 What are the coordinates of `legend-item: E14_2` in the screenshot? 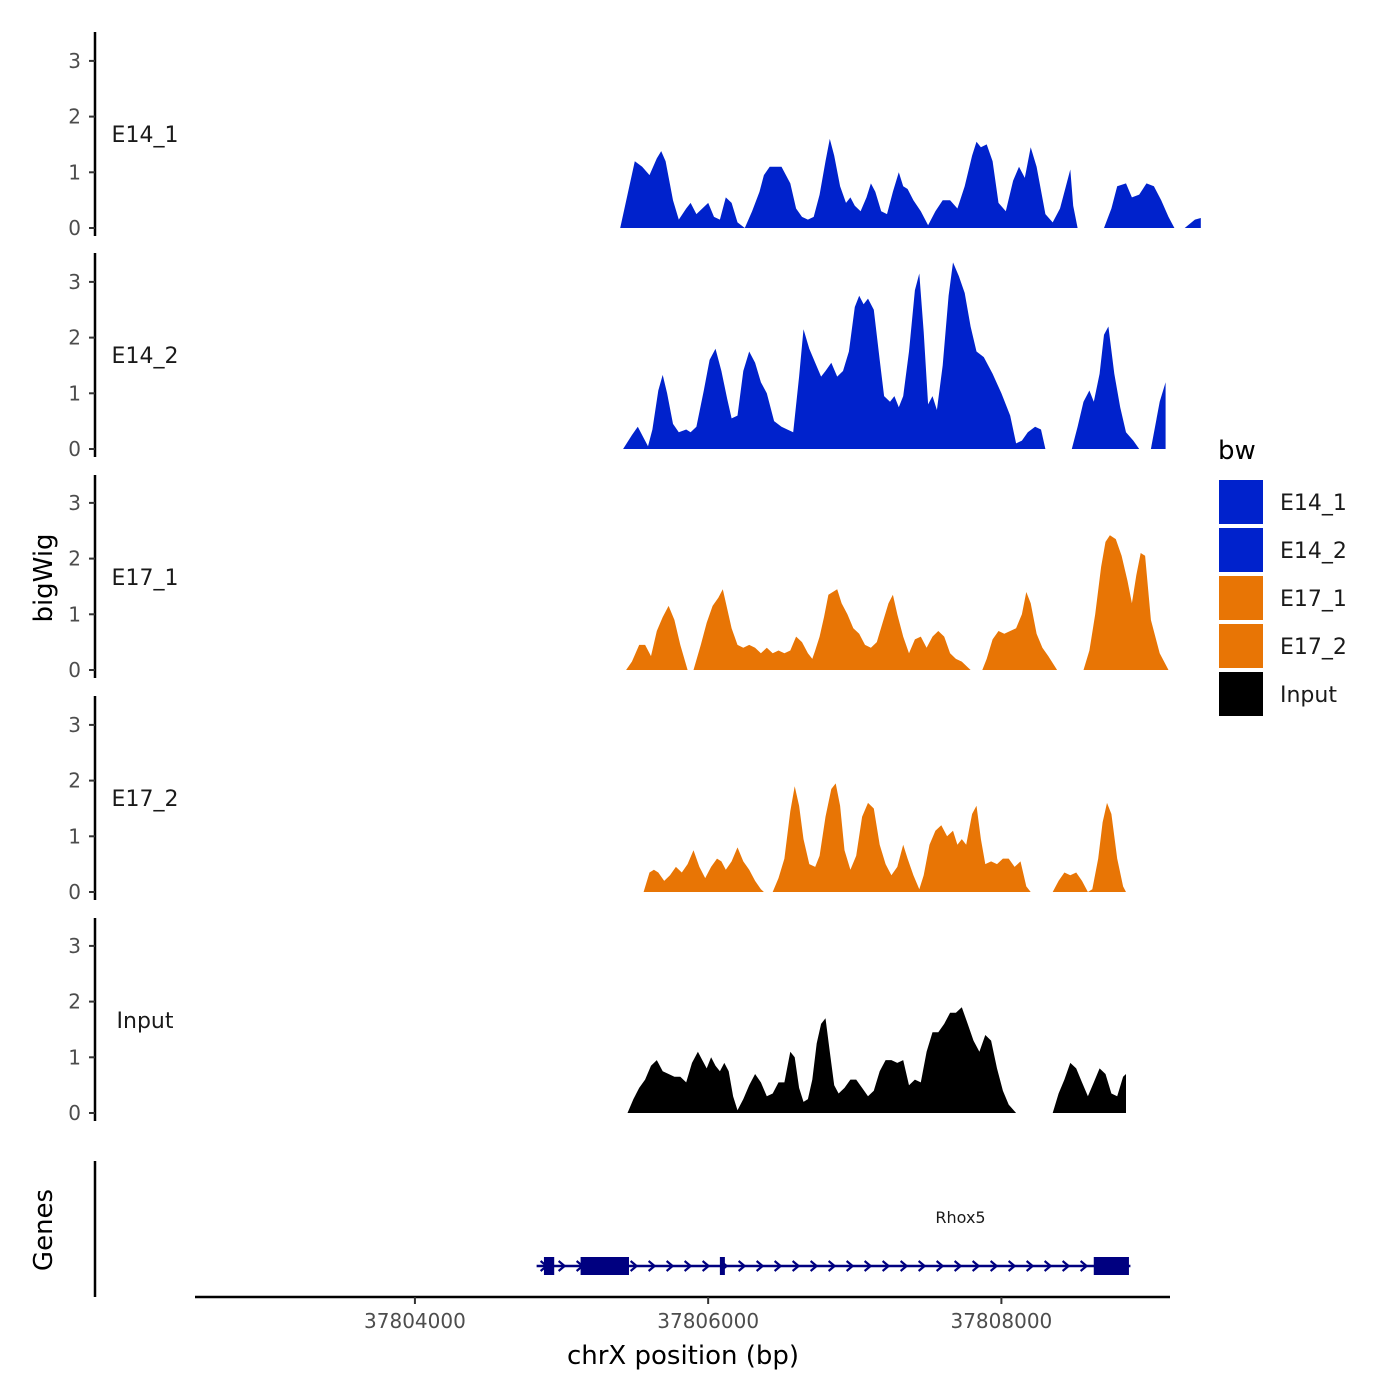 It's located at (1283, 550).